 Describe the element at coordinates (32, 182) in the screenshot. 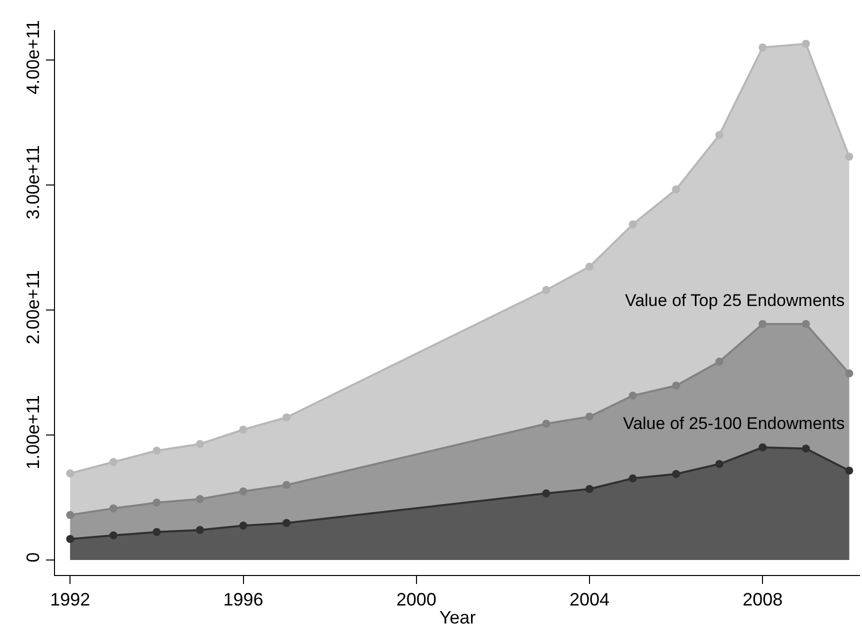

I see `y-tick-label: 3.00e+11` at that location.